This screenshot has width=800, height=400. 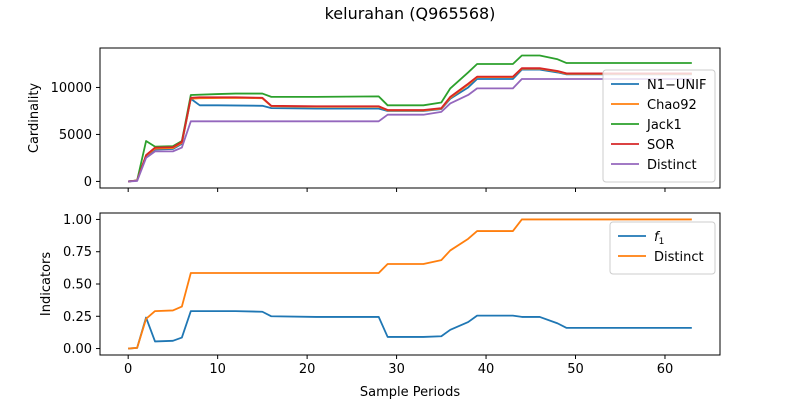 I want to click on legend-2: f1 Distinct, so click(x=662, y=248).